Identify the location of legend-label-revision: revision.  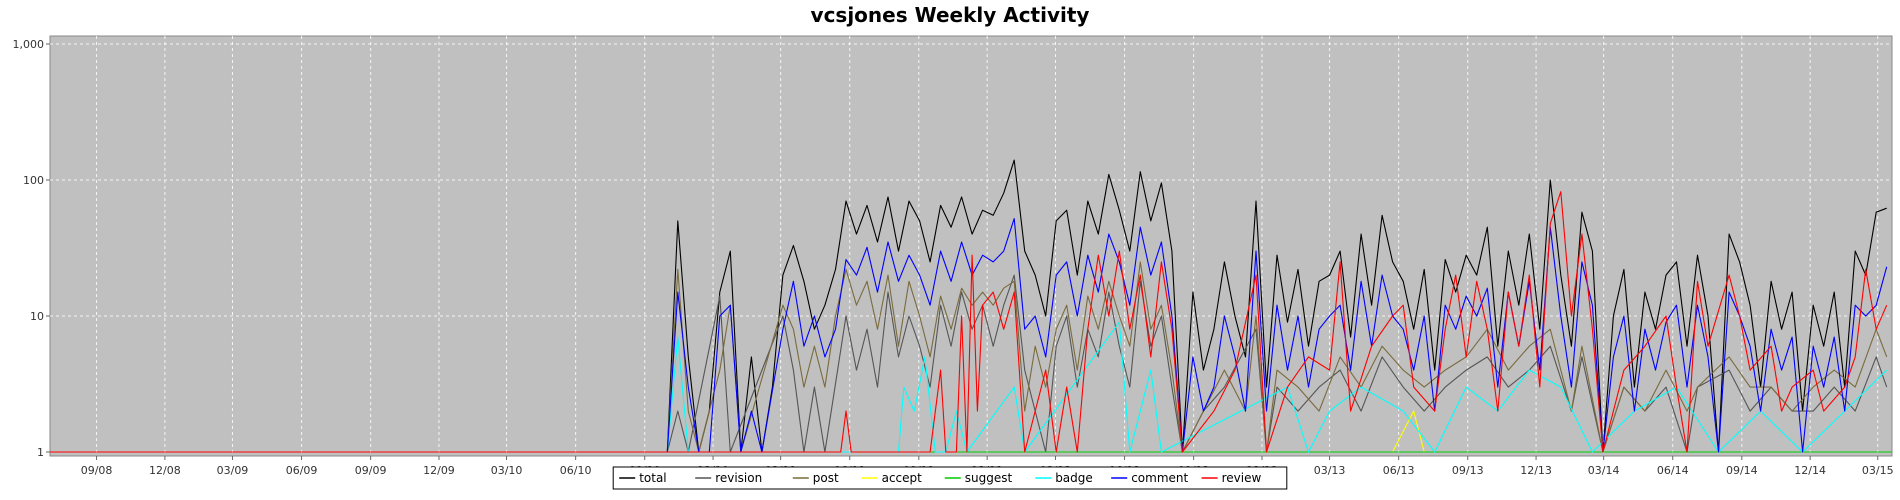
(738, 478).